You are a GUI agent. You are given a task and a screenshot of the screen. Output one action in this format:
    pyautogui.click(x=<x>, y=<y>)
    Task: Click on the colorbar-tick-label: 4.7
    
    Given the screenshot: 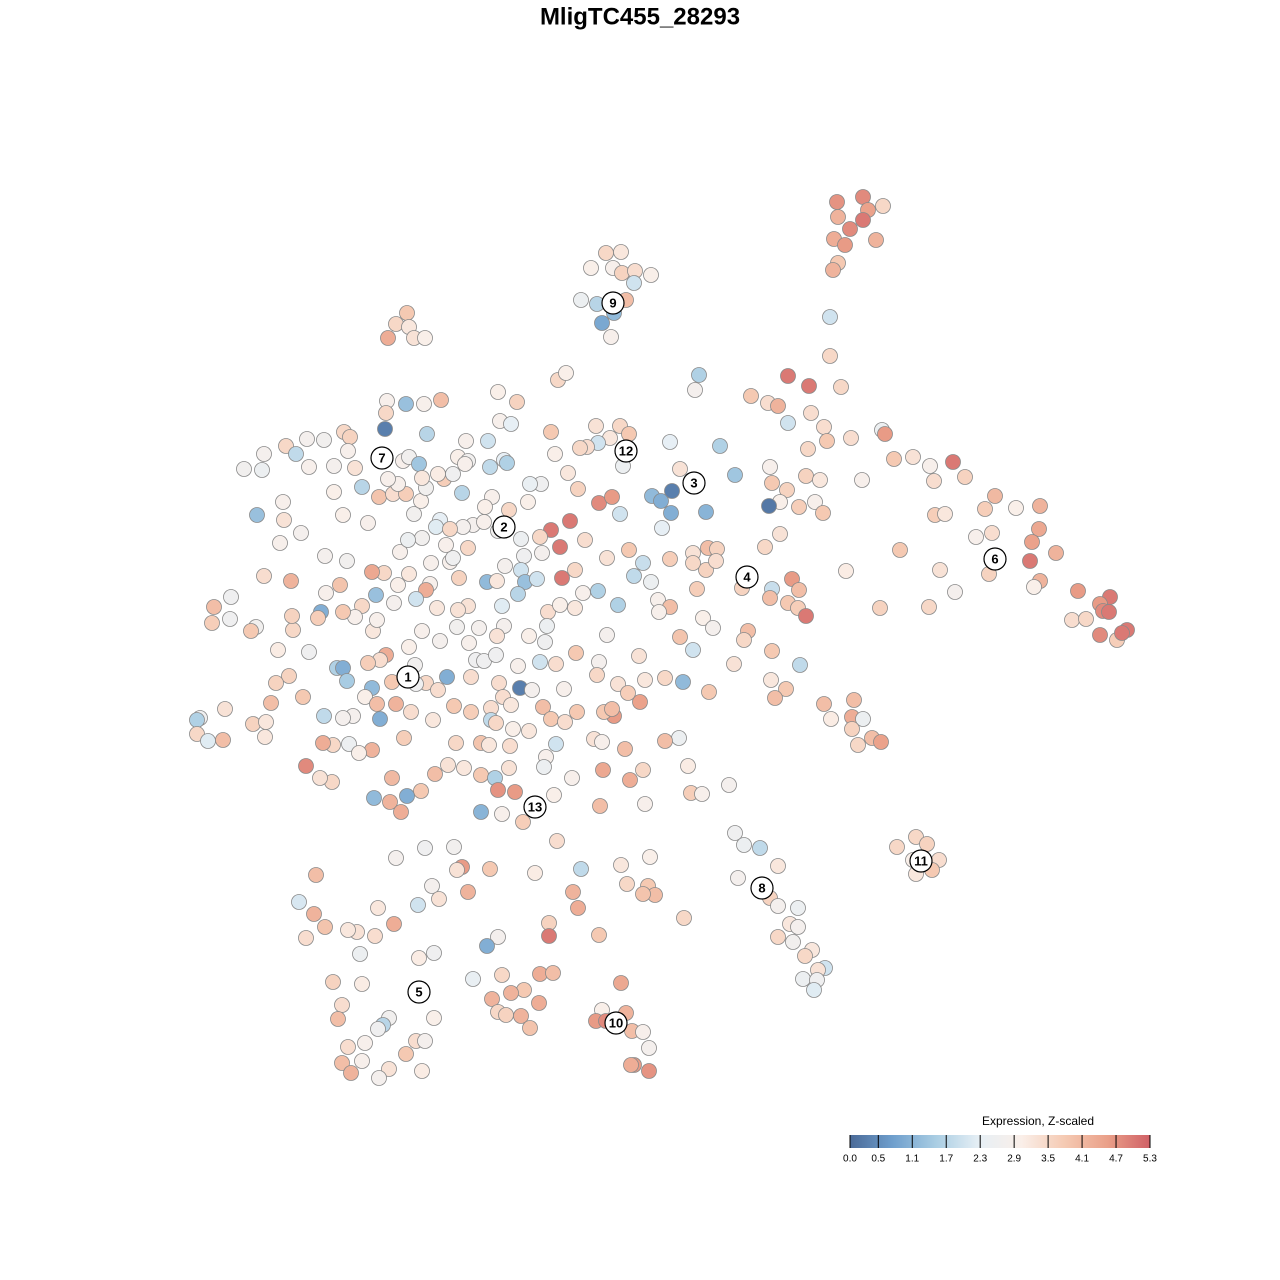 What is the action you would take?
    pyautogui.click(x=1116, y=1159)
    